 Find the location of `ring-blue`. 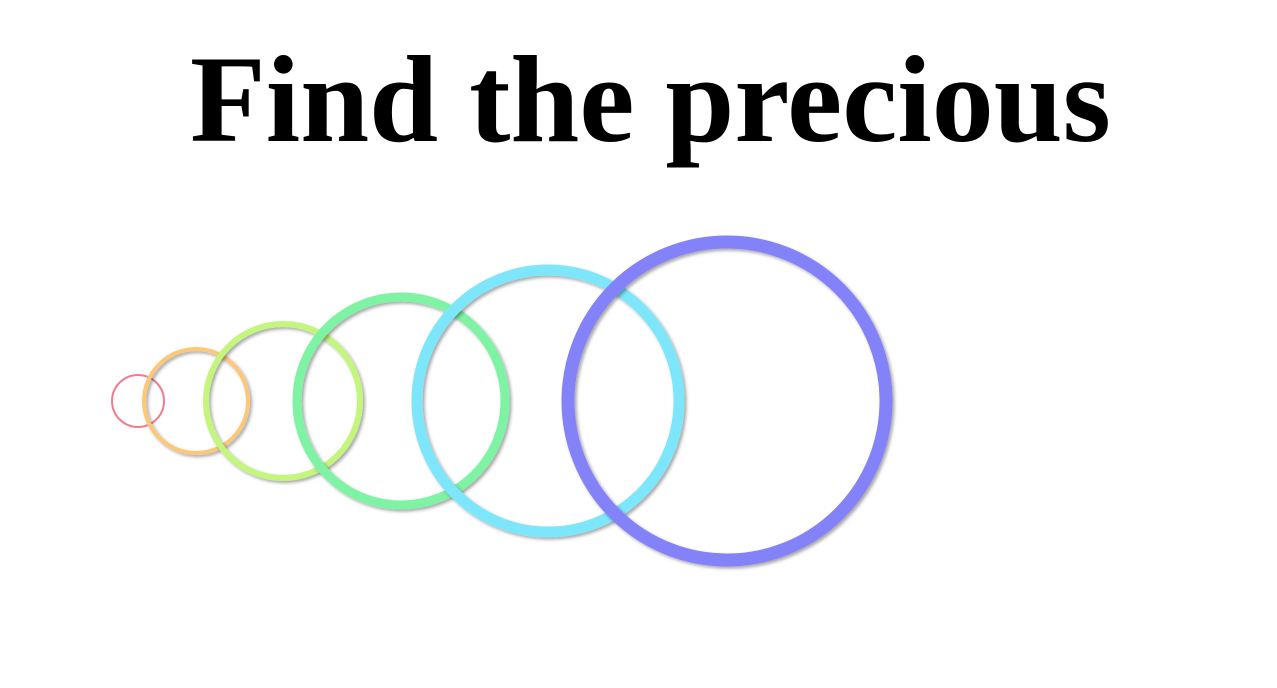

ring-blue is located at coordinates (727, 401).